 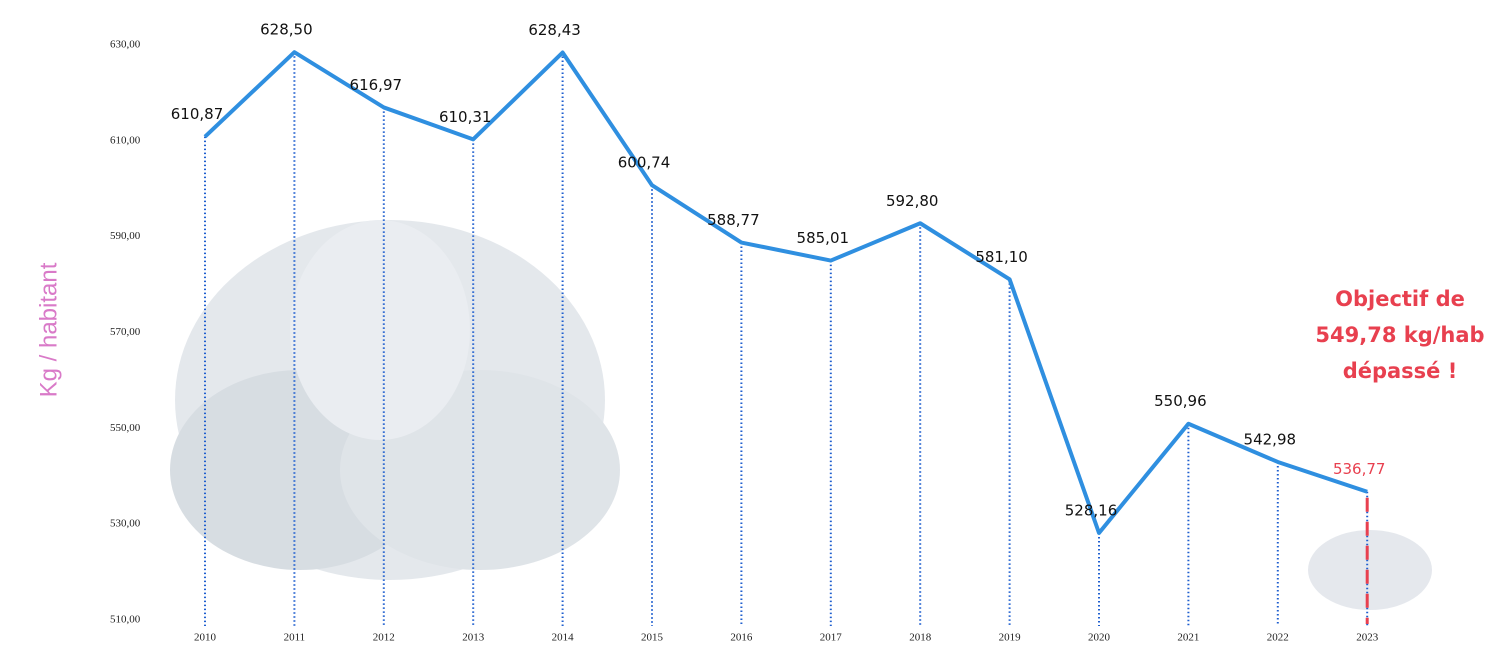 I want to click on y-tick-label: 530,00, so click(x=125, y=524).